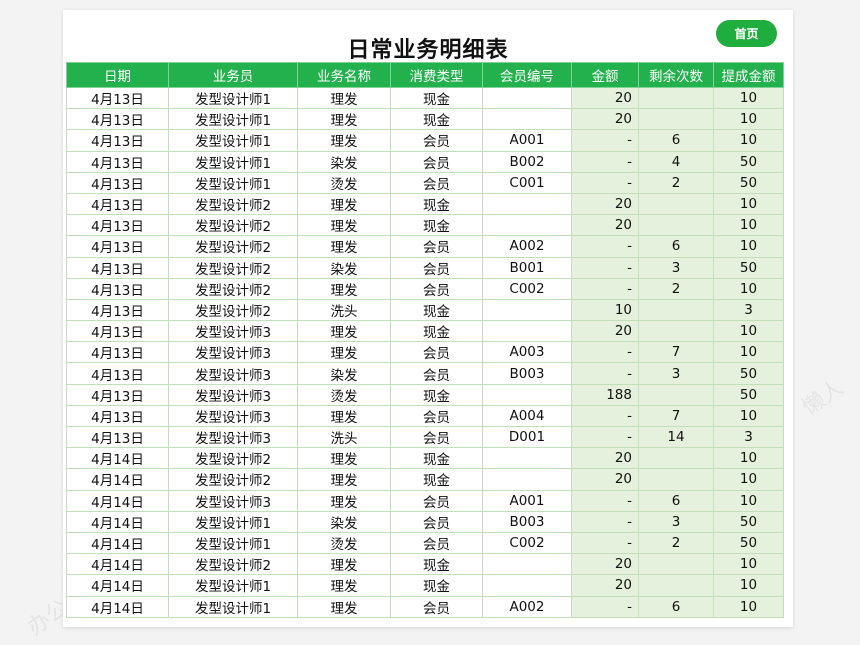  Describe the element at coordinates (117, 75) in the screenshot. I see `column-header-date: 日期` at that location.